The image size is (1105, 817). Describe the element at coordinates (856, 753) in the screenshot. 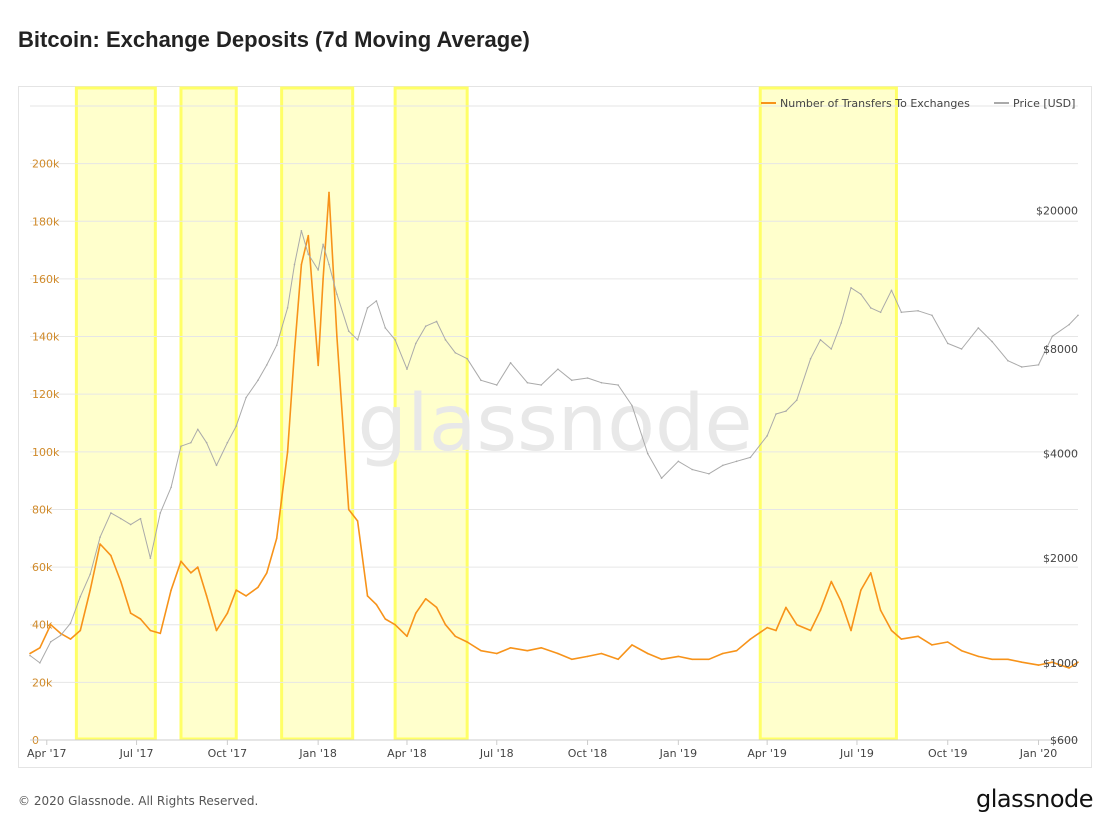

I see `x-tick-label: Jul '19` at that location.